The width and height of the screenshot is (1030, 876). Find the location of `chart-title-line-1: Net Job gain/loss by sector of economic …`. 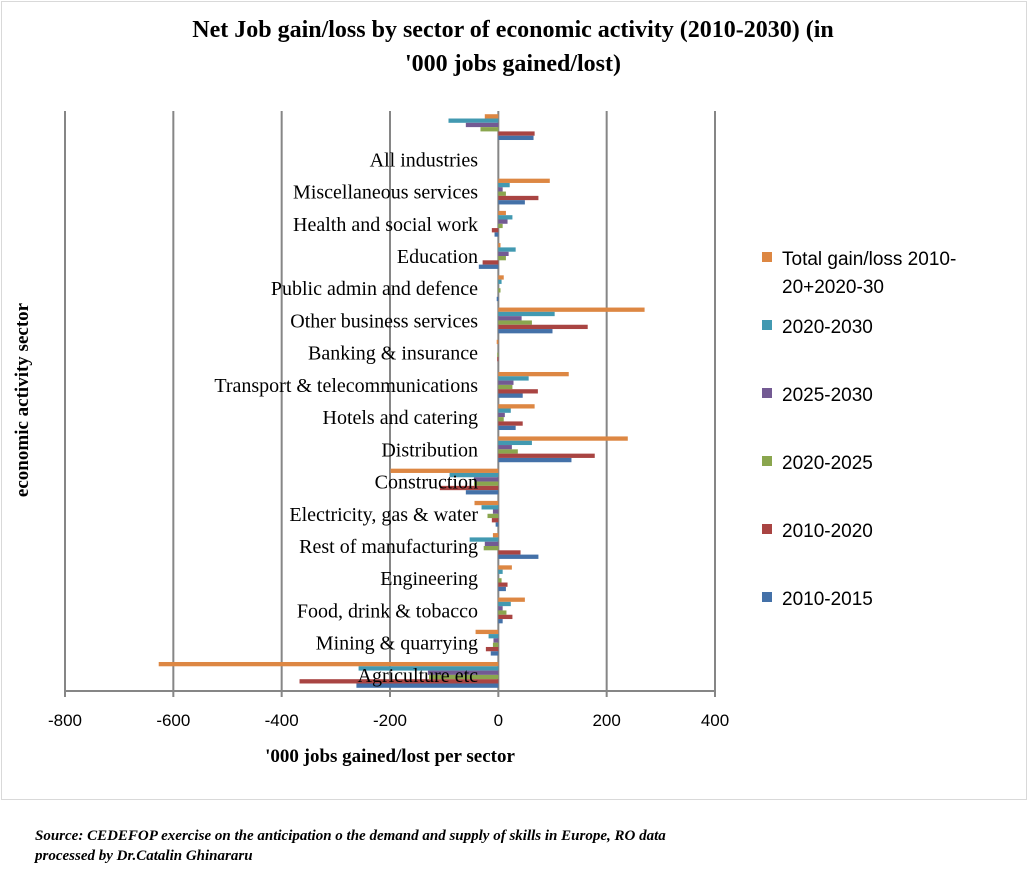

chart-title-line-1: Net Job gain/loss by sector of economic … is located at coordinates (512, 30).